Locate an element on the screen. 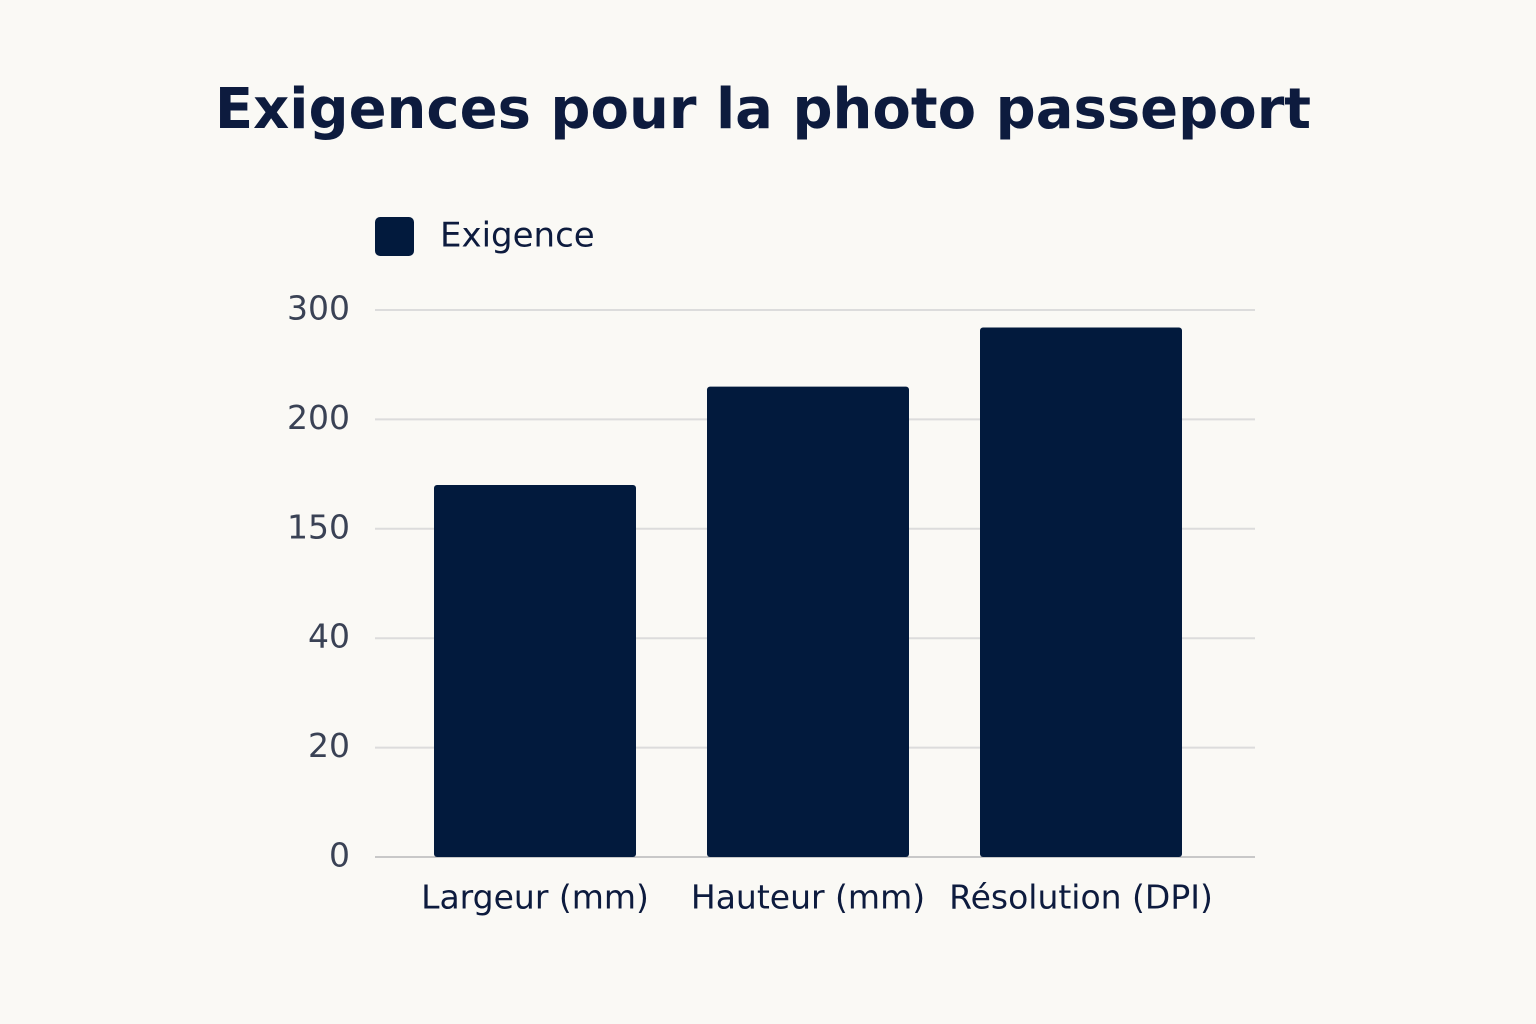  y-tick-label: 200 is located at coordinates (318, 417).